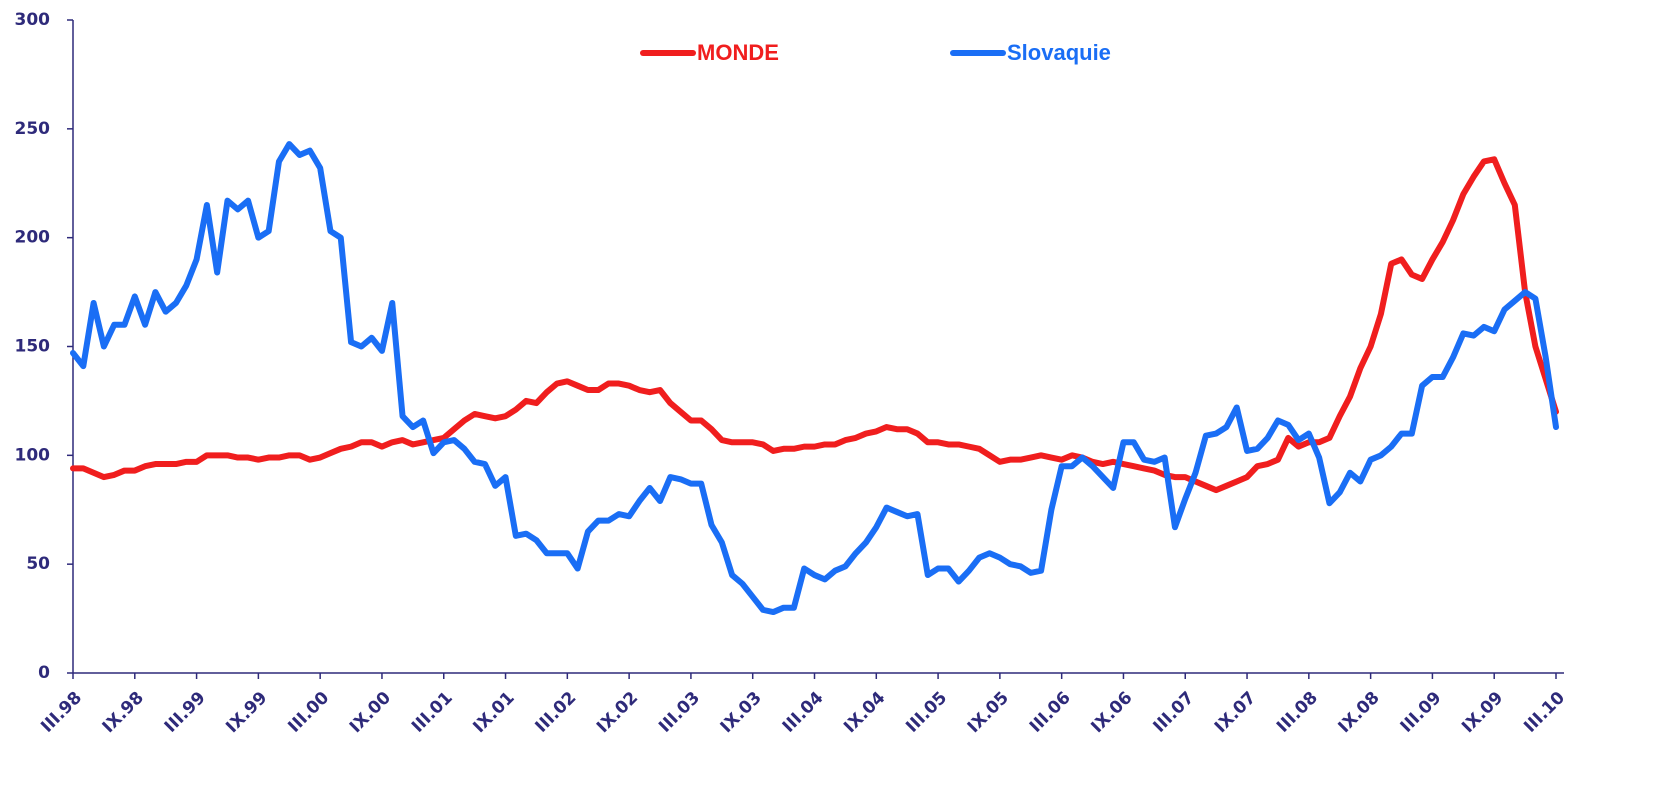  Describe the element at coordinates (61, 712) in the screenshot. I see `x-tick-label: III.98` at that location.